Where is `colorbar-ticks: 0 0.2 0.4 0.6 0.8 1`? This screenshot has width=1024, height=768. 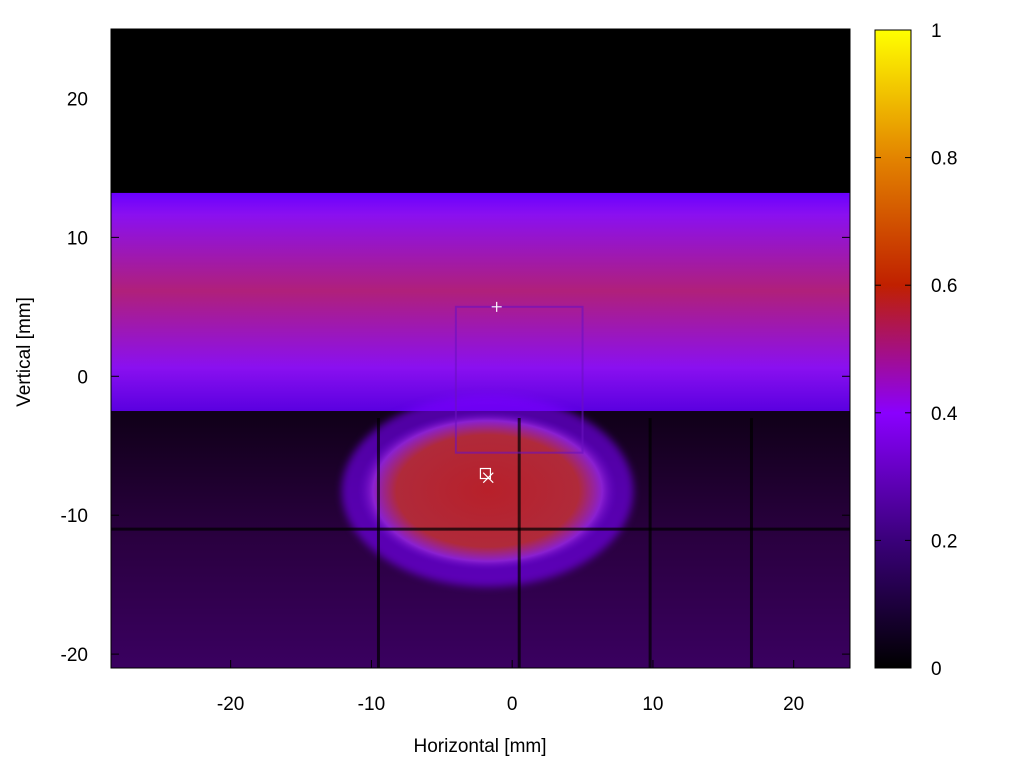 colorbar-ticks: 0 0.2 0.4 0.6 0.8 1 is located at coordinates (916, 350).